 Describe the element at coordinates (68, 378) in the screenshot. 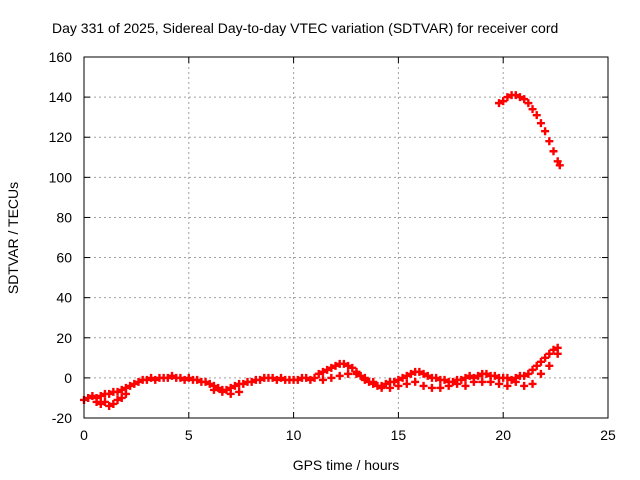

I see `y-tick-label: 0` at that location.